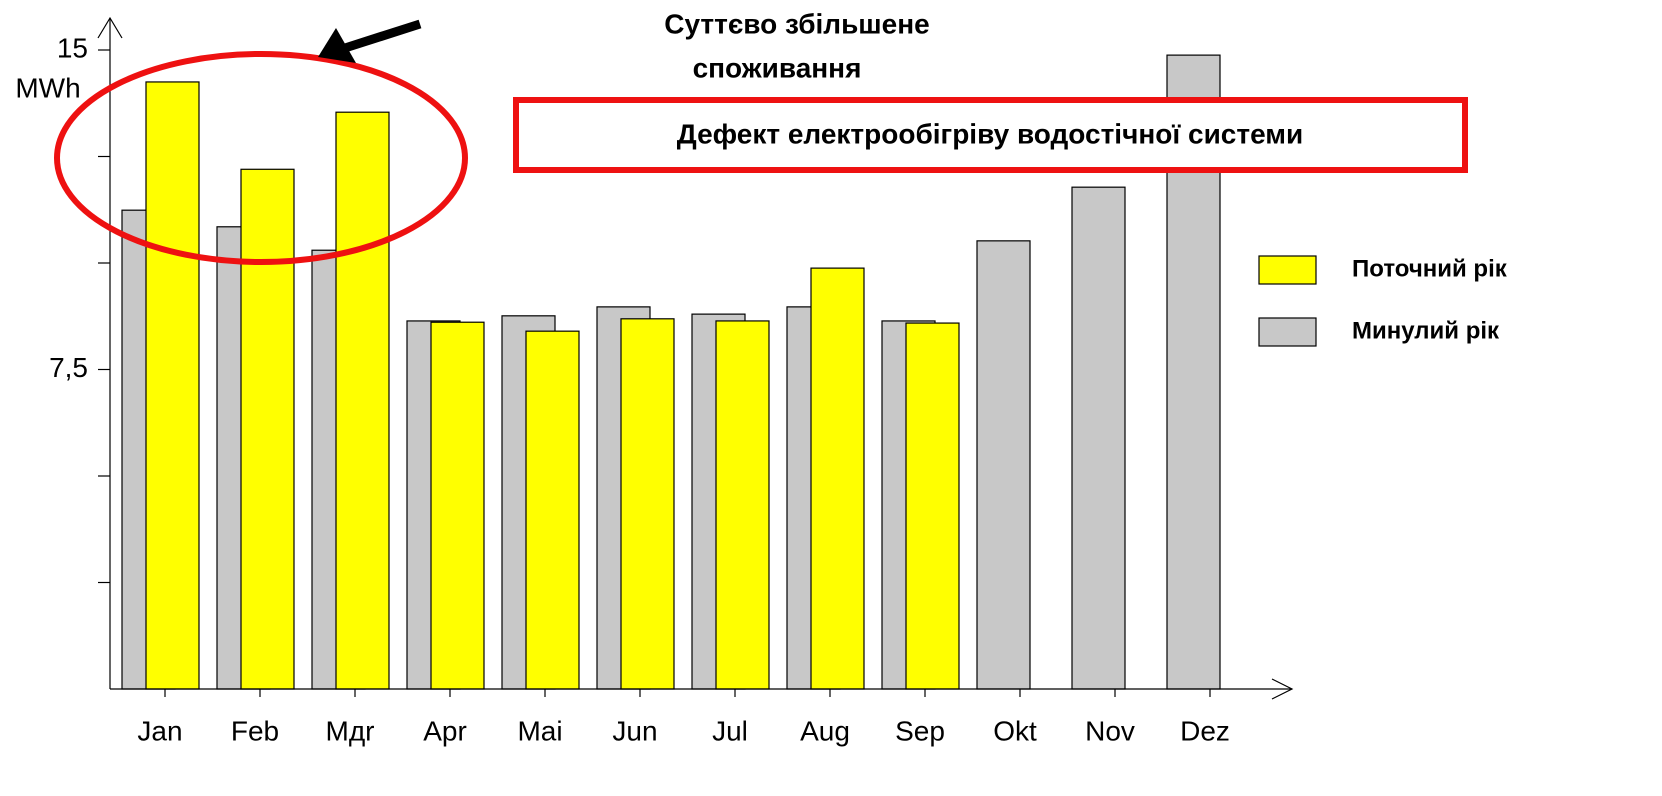 This screenshot has height=796, width=1662. What do you see at coordinates (261, 158) in the screenshot?
I see `highlight-ellipse` at bounding box center [261, 158].